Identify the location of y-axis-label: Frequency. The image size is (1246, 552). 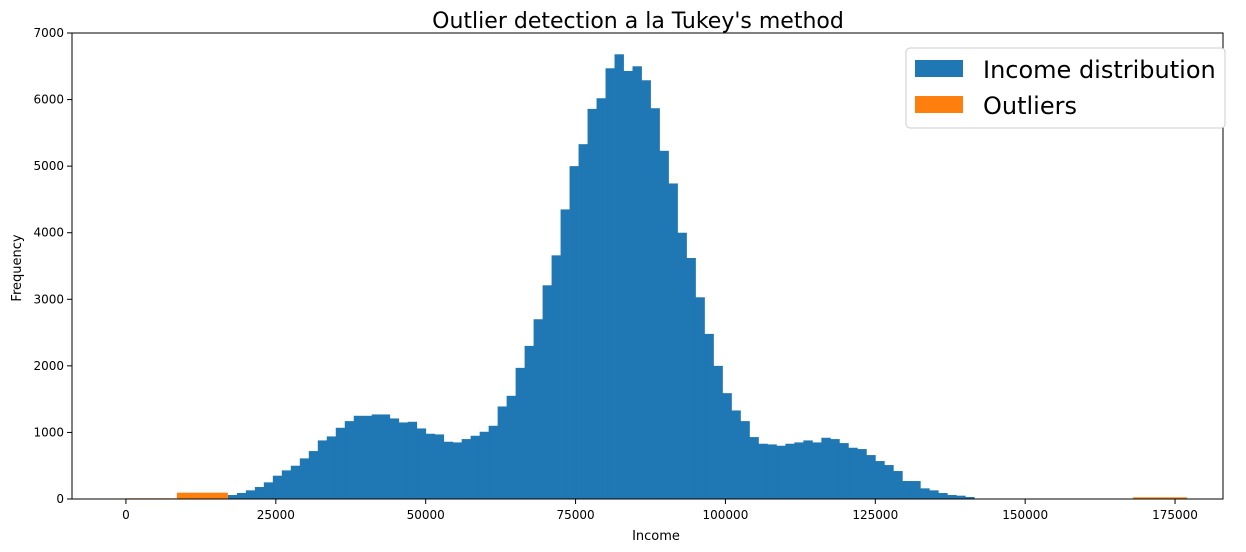
(17, 267).